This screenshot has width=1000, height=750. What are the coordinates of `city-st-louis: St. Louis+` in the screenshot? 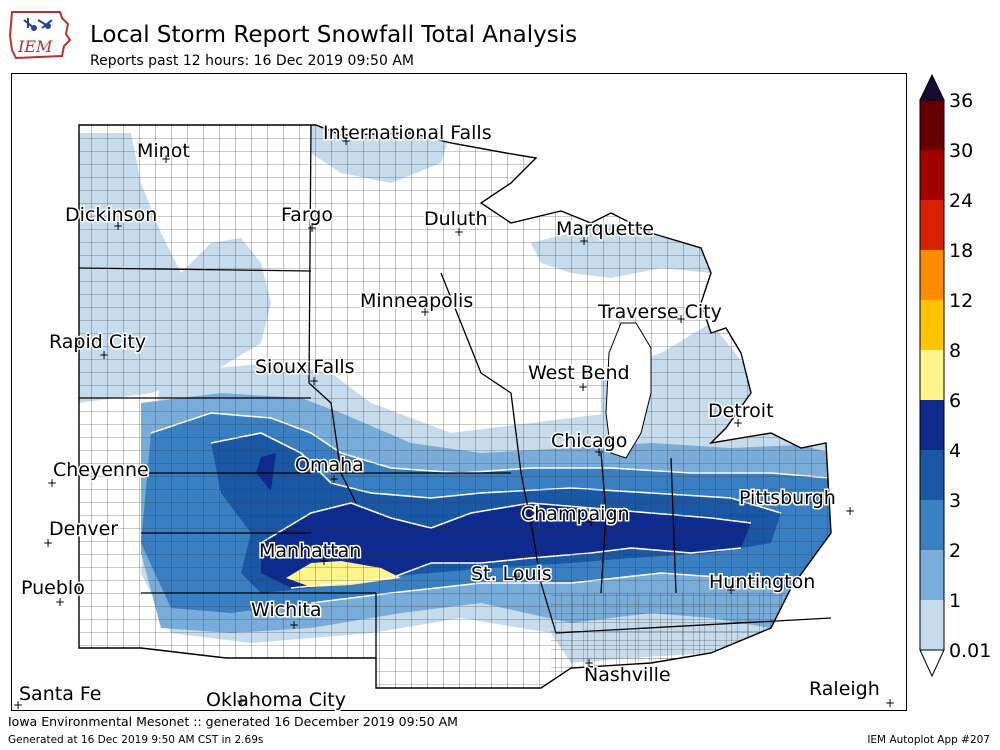 It's located at (512, 574).